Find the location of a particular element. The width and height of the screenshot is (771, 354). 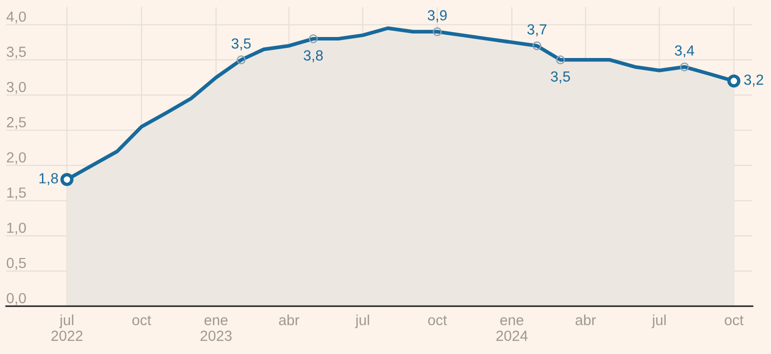

y-tick-label: 4,0 is located at coordinates (16, 17).